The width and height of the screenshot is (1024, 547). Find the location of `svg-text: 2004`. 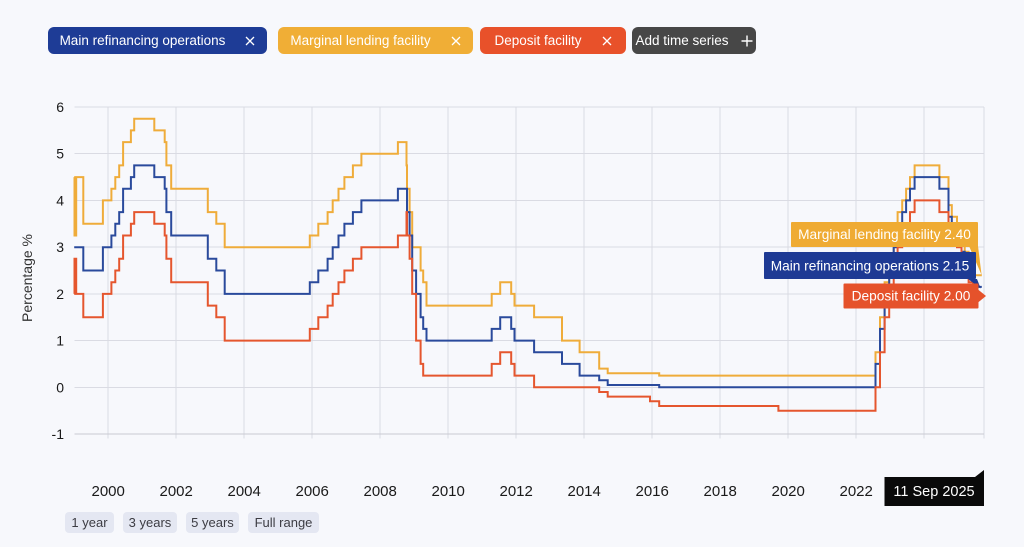

svg-text: 2004 is located at coordinates (244, 491).